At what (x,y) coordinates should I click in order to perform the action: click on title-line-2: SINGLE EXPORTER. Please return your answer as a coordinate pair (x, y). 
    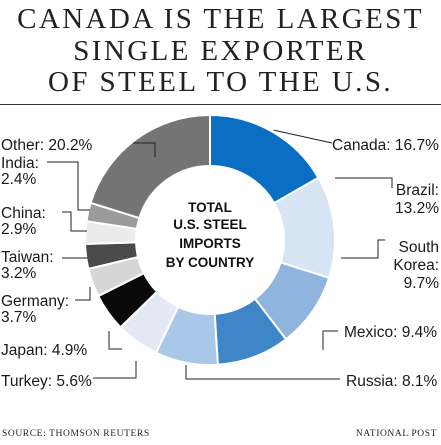
    Looking at the image, I should click on (220, 50).